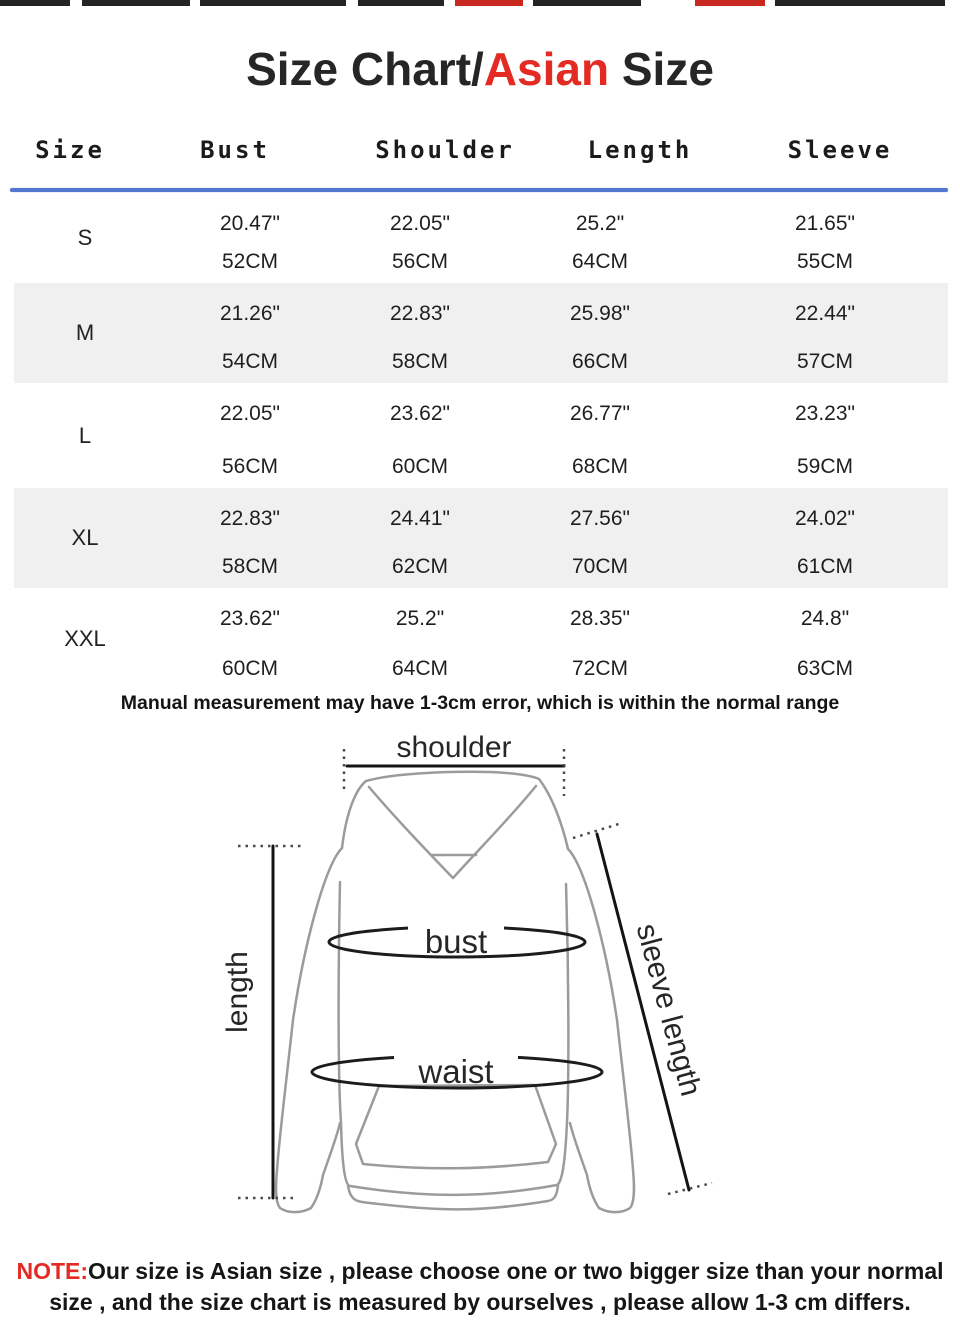  I want to click on bust-inch: 22.83", so click(249, 518).